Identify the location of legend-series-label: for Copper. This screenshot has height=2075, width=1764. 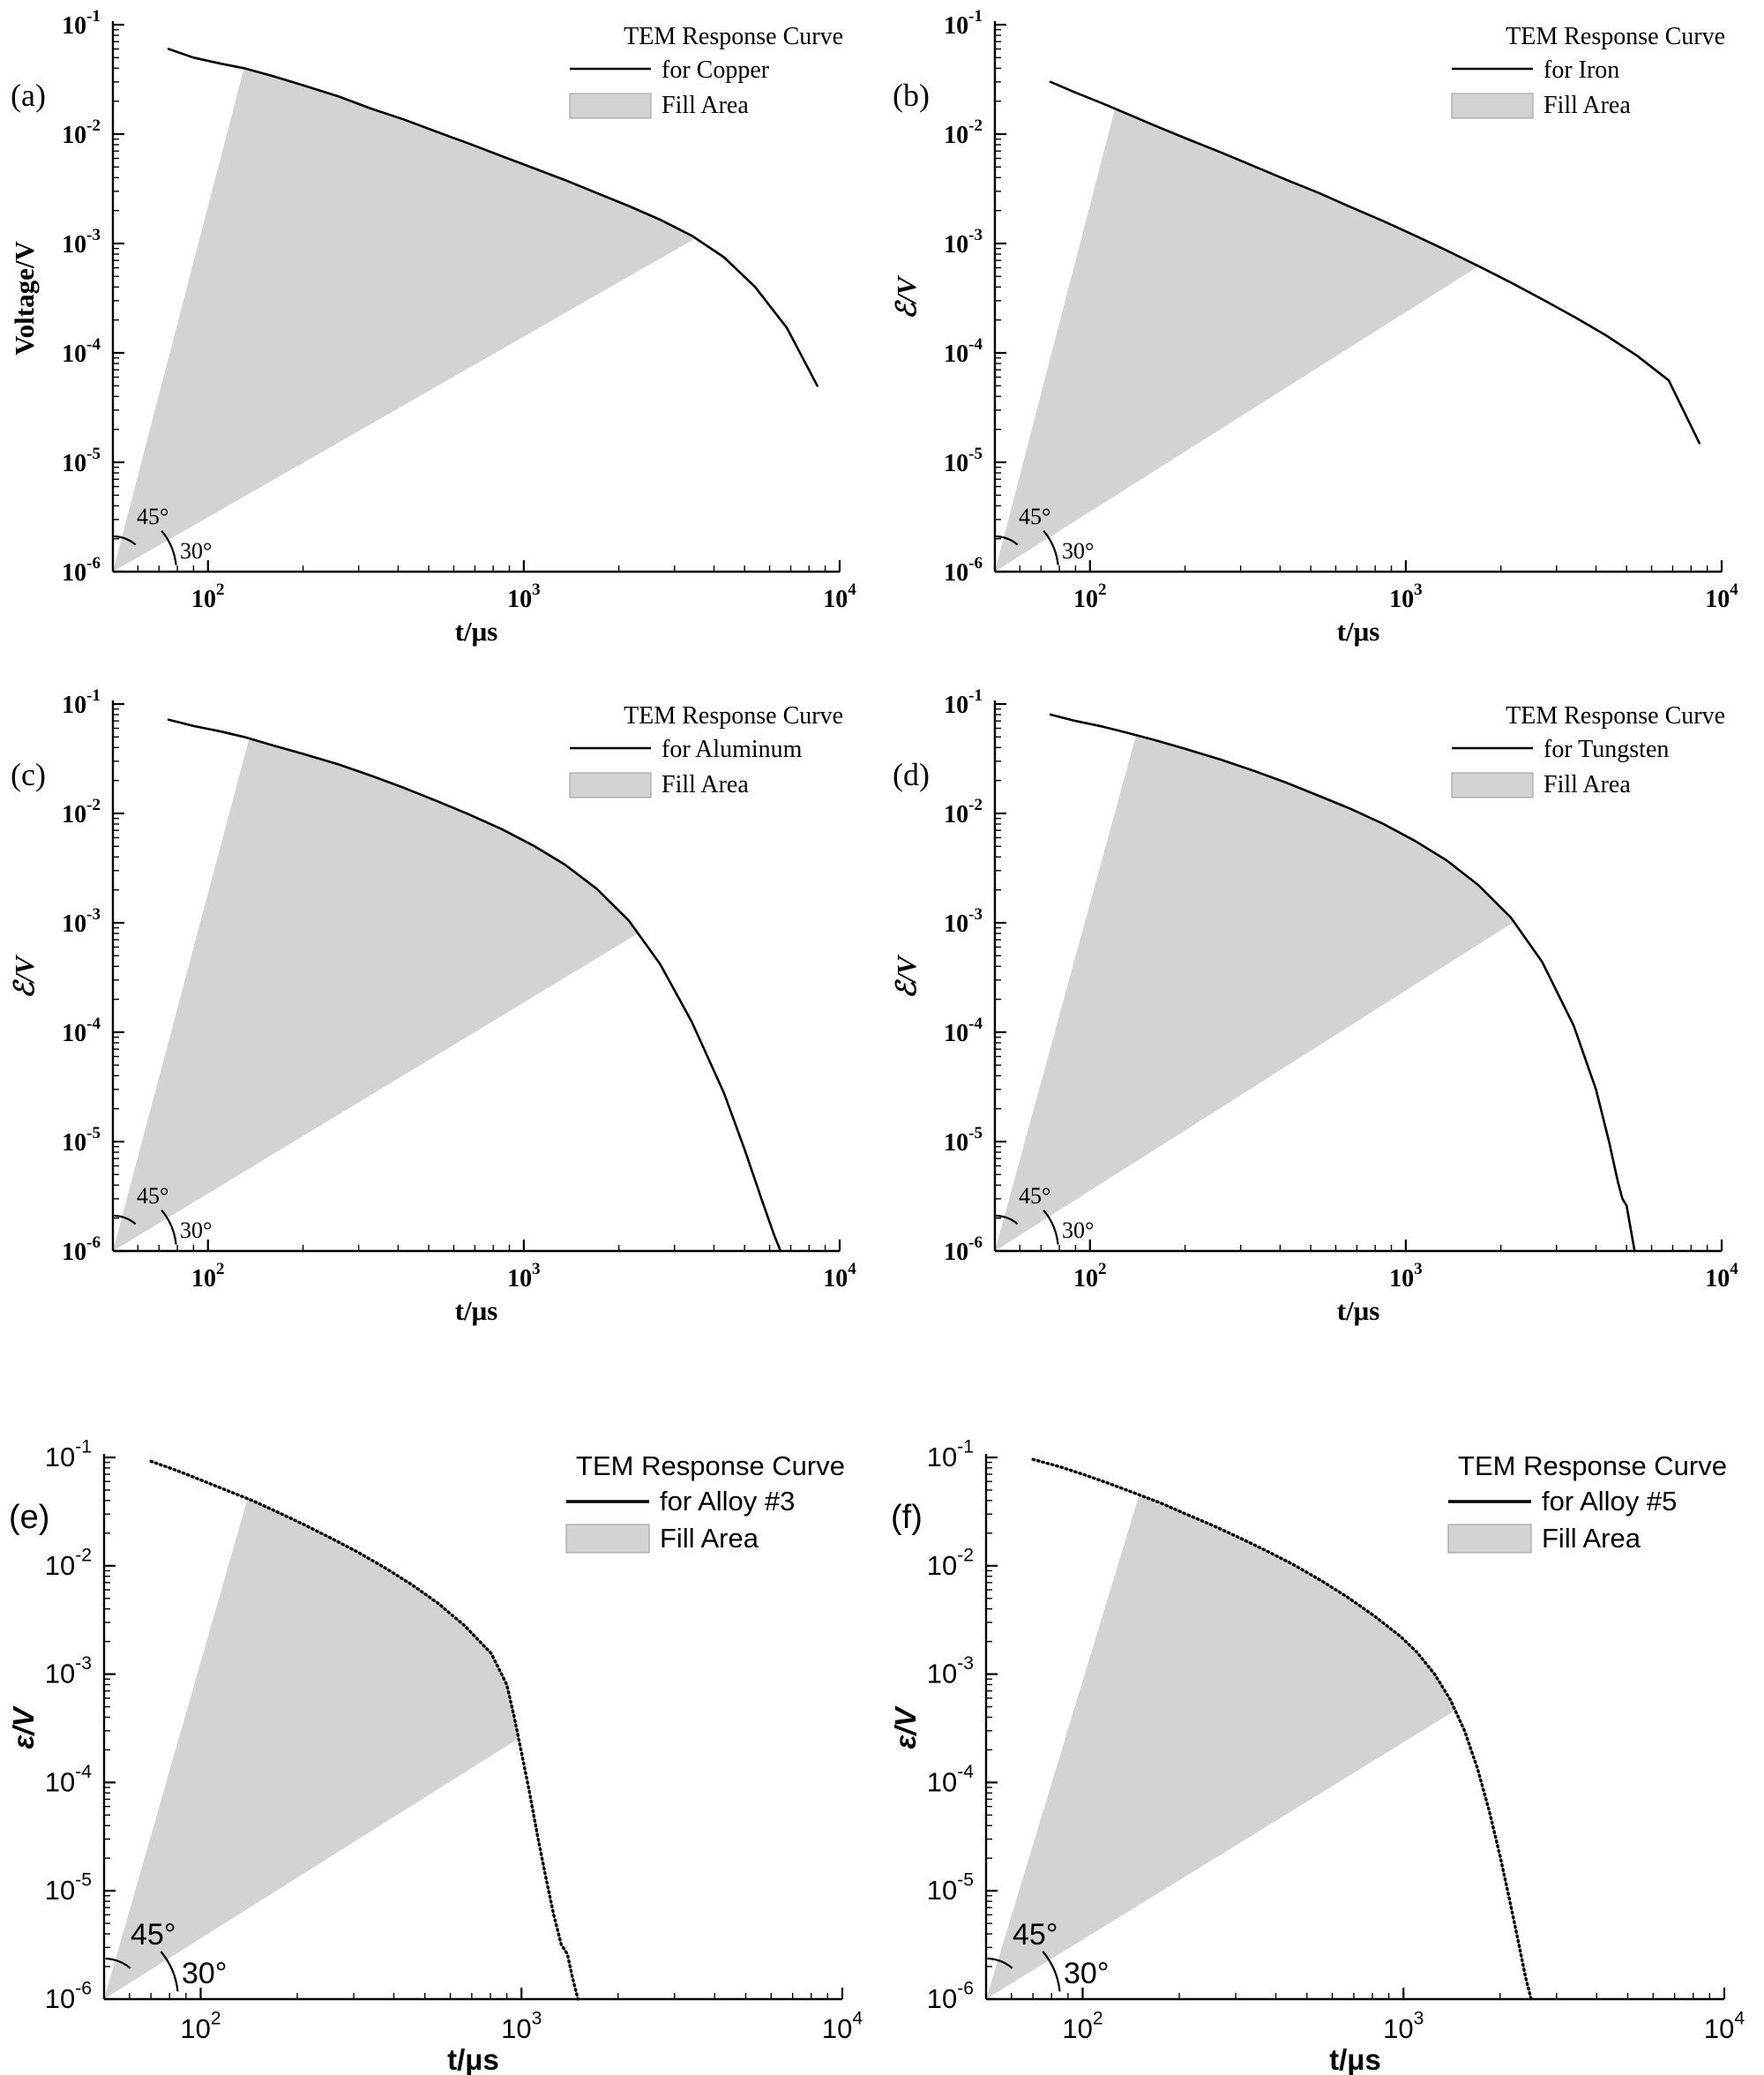
(716, 70).